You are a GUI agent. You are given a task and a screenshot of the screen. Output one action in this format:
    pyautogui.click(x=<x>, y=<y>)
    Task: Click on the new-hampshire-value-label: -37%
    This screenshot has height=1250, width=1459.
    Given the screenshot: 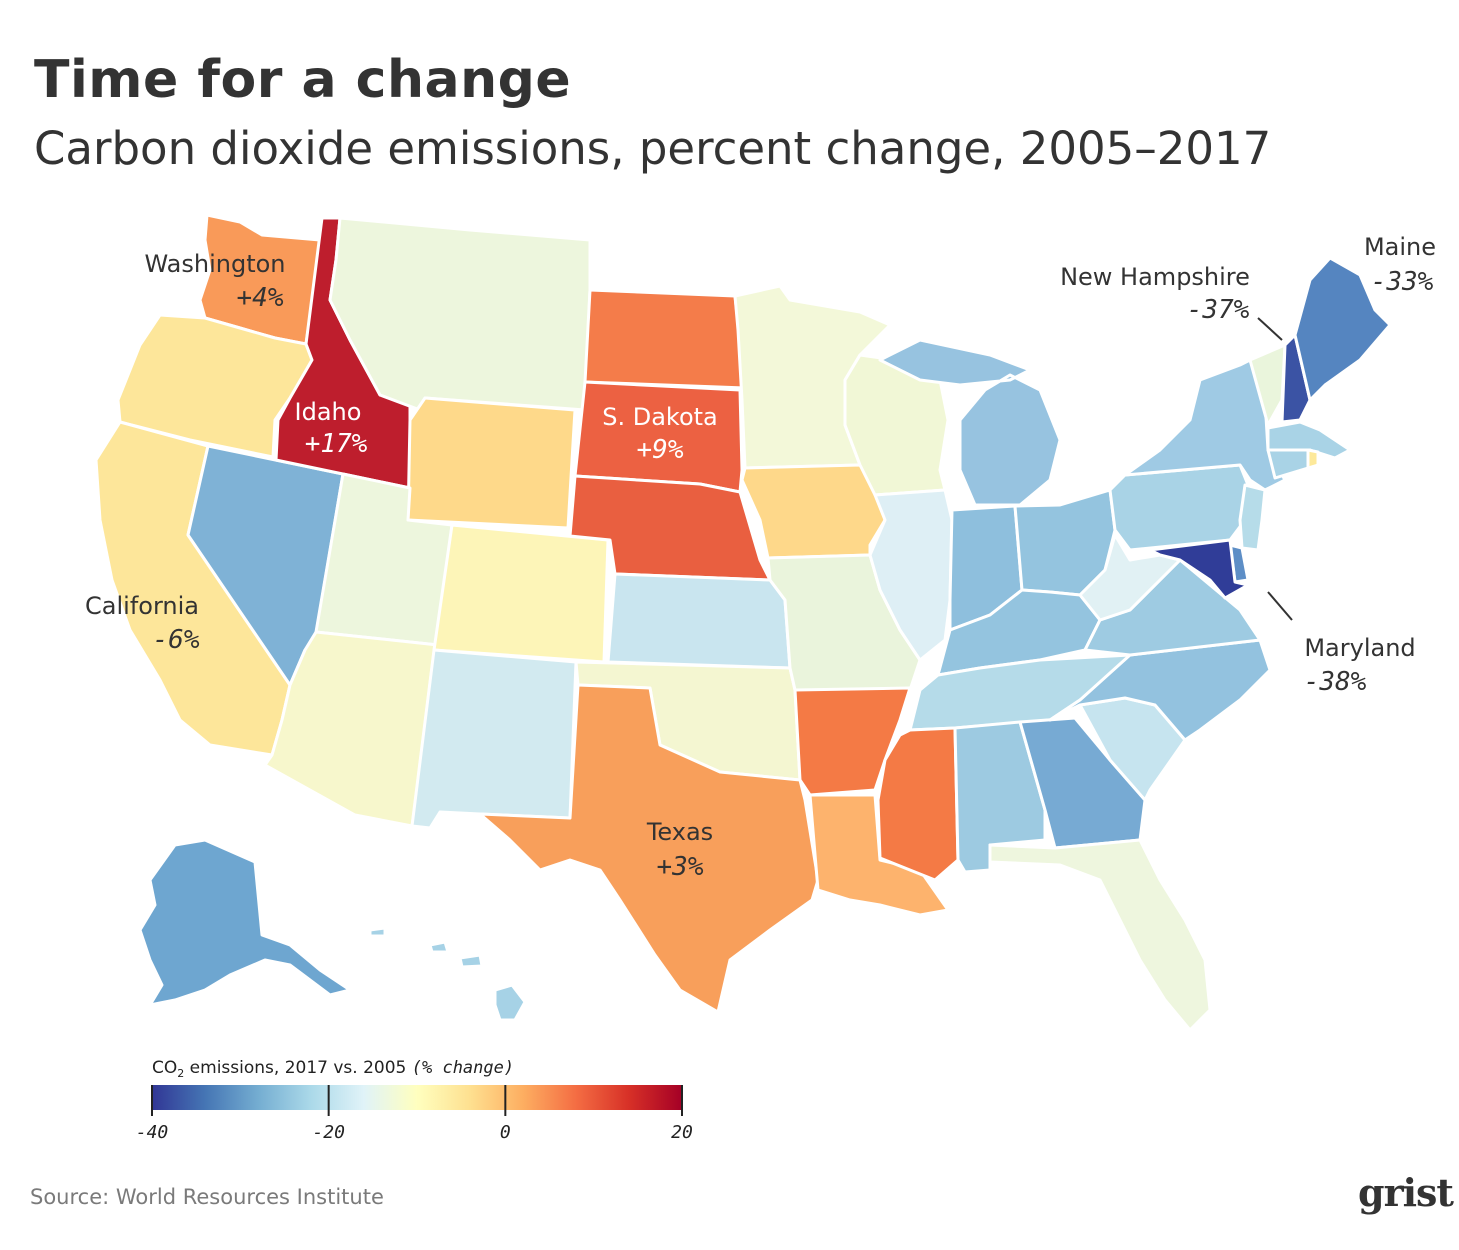 What is the action you would take?
    pyautogui.click(x=1218, y=310)
    